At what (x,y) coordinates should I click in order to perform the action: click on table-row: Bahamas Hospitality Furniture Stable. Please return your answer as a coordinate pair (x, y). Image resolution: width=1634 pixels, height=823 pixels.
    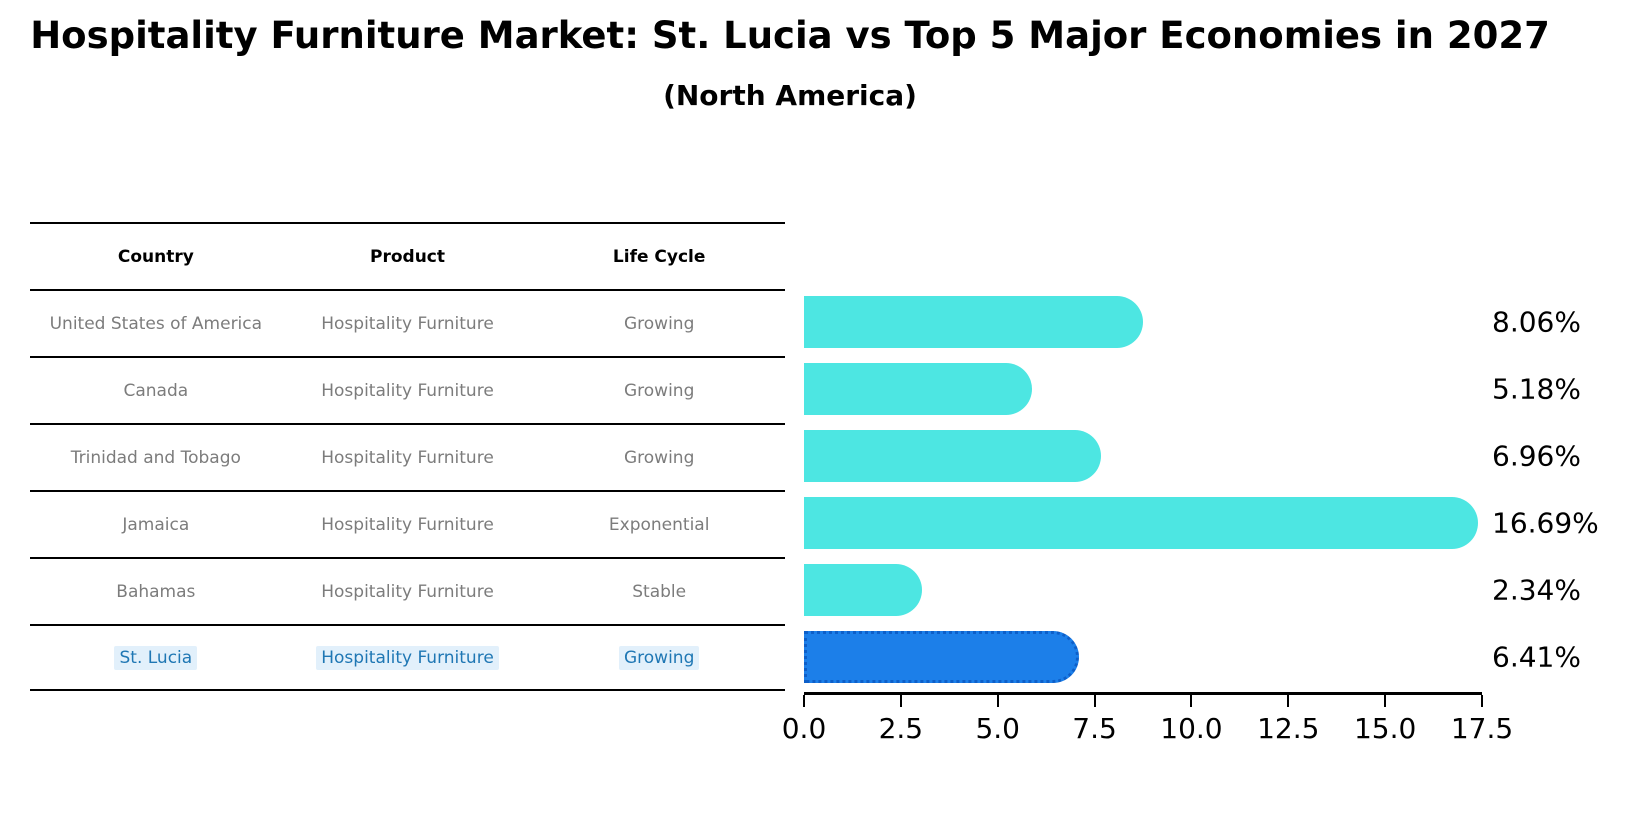
    Looking at the image, I should click on (407, 590).